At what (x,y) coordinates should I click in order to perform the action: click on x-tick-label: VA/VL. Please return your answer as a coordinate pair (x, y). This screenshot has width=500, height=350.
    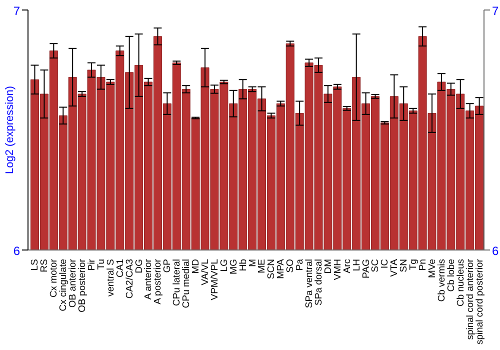
    Looking at the image, I should click on (205, 272).